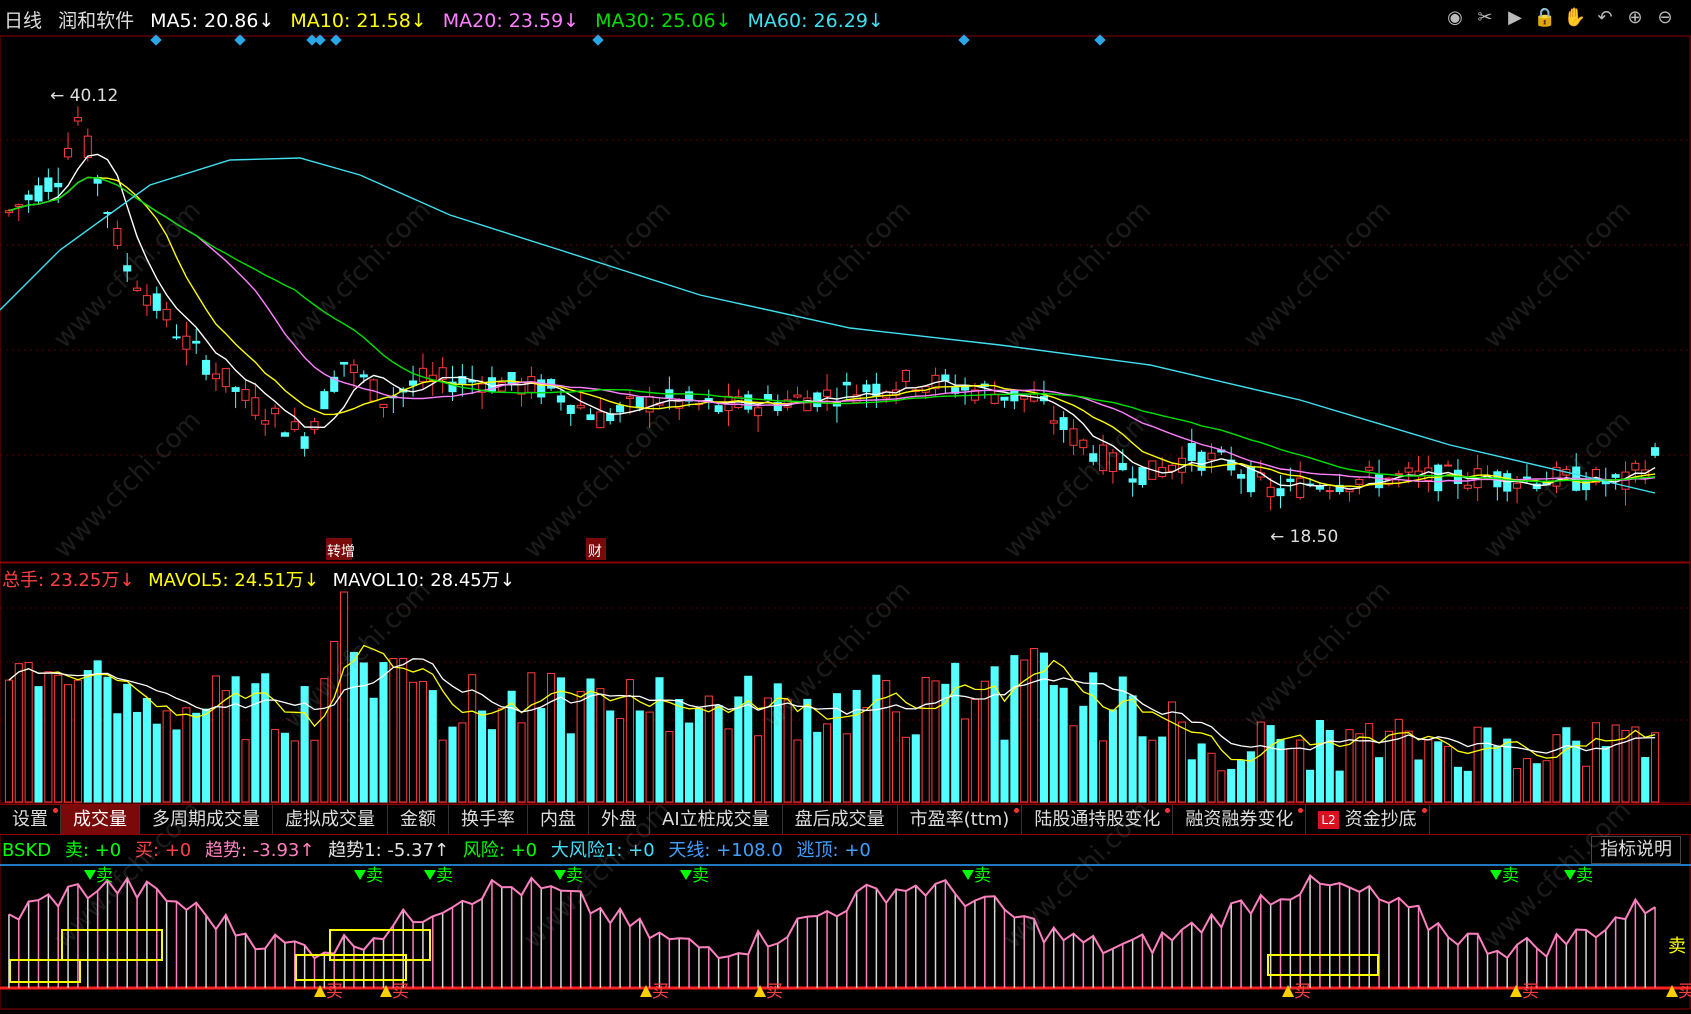 Image resolution: width=1691 pixels, height=1014 pixels. Describe the element at coordinates (1485, 17) in the screenshot. I see `scissors-icon: ✂` at that location.